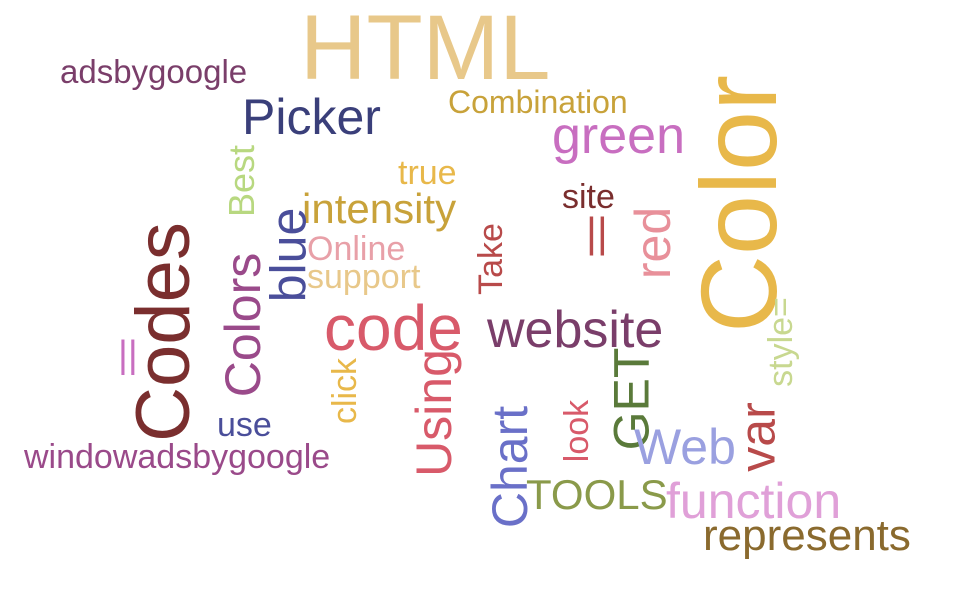 This screenshot has width=960, height=600. Describe the element at coordinates (807, 535) in the screenshot. I see `word-represents: represents` at that location.